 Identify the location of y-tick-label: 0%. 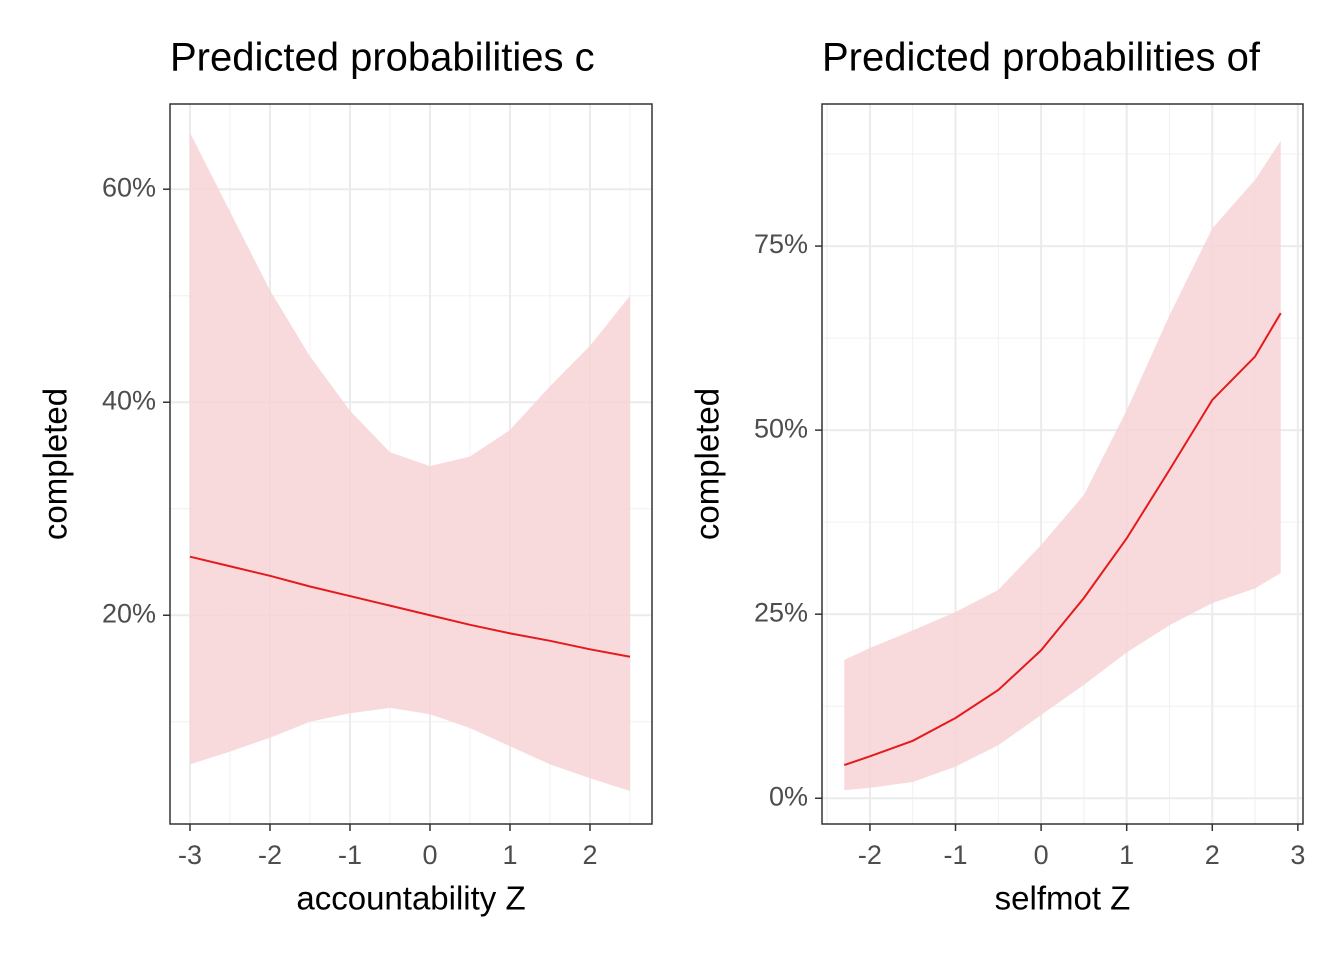
(788, 796).